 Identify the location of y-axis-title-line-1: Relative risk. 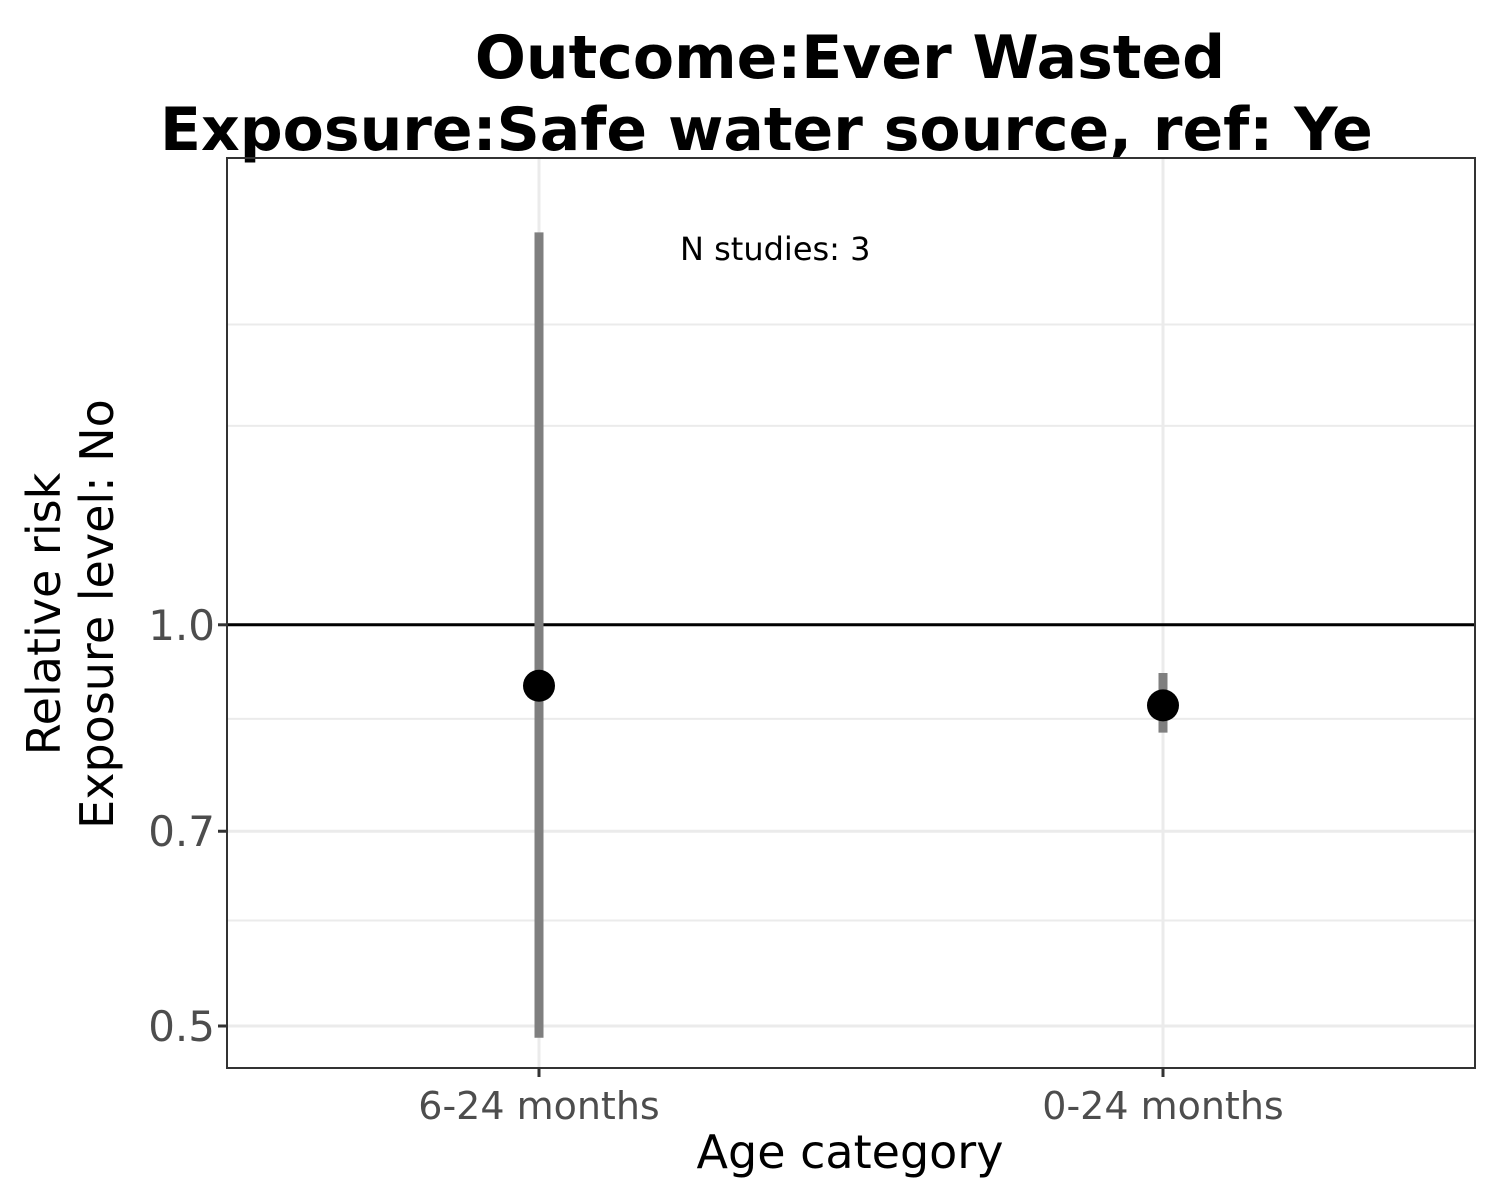
(44, 613).